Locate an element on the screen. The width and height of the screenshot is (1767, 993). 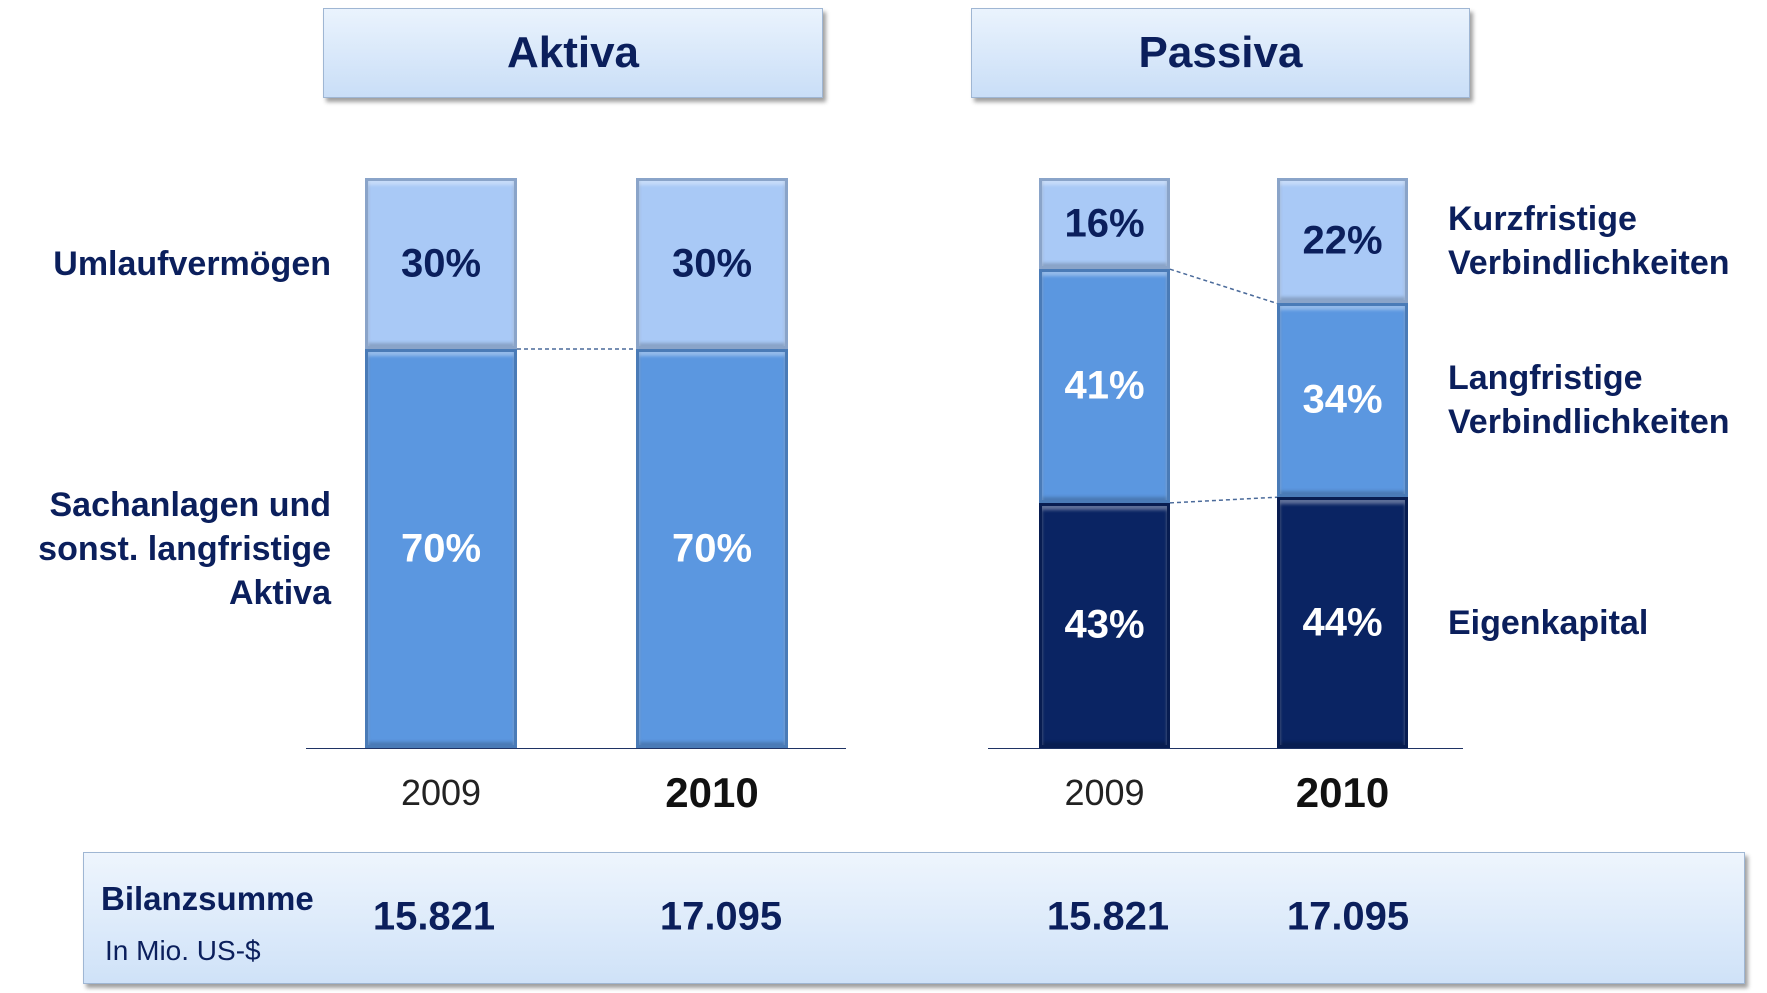
chart-title: Passiva is located at coordinates (1220, 53).